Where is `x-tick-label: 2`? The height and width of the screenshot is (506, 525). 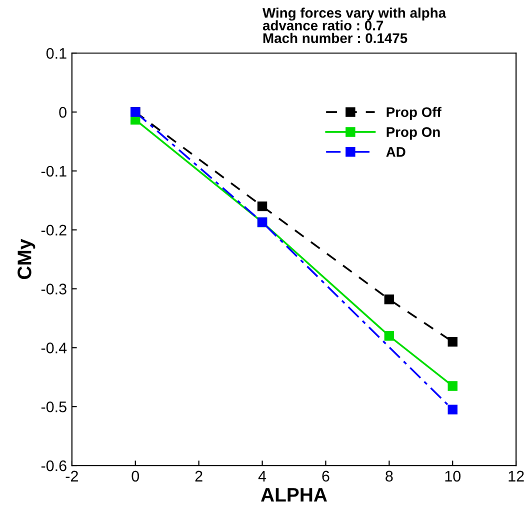
x-tick-label: 2 is located at coordinates (198, 476).